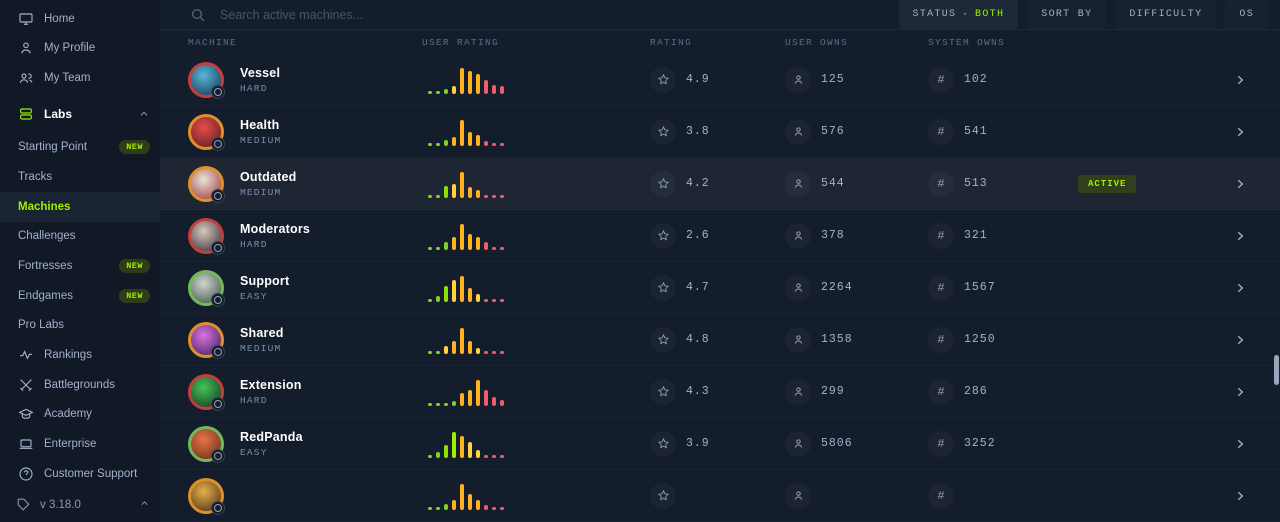  What do you see at coordinates (1246, 14) in the screenshot?
I see `os-filter-button: OS` at bounding box center [1246, 14].